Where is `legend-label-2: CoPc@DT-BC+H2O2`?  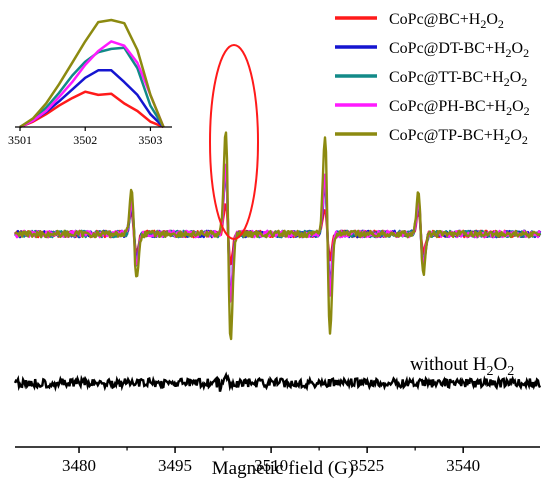 legend-label-2: CoPc@DT-BC+H2O2 is located at coordinates (459, 50).